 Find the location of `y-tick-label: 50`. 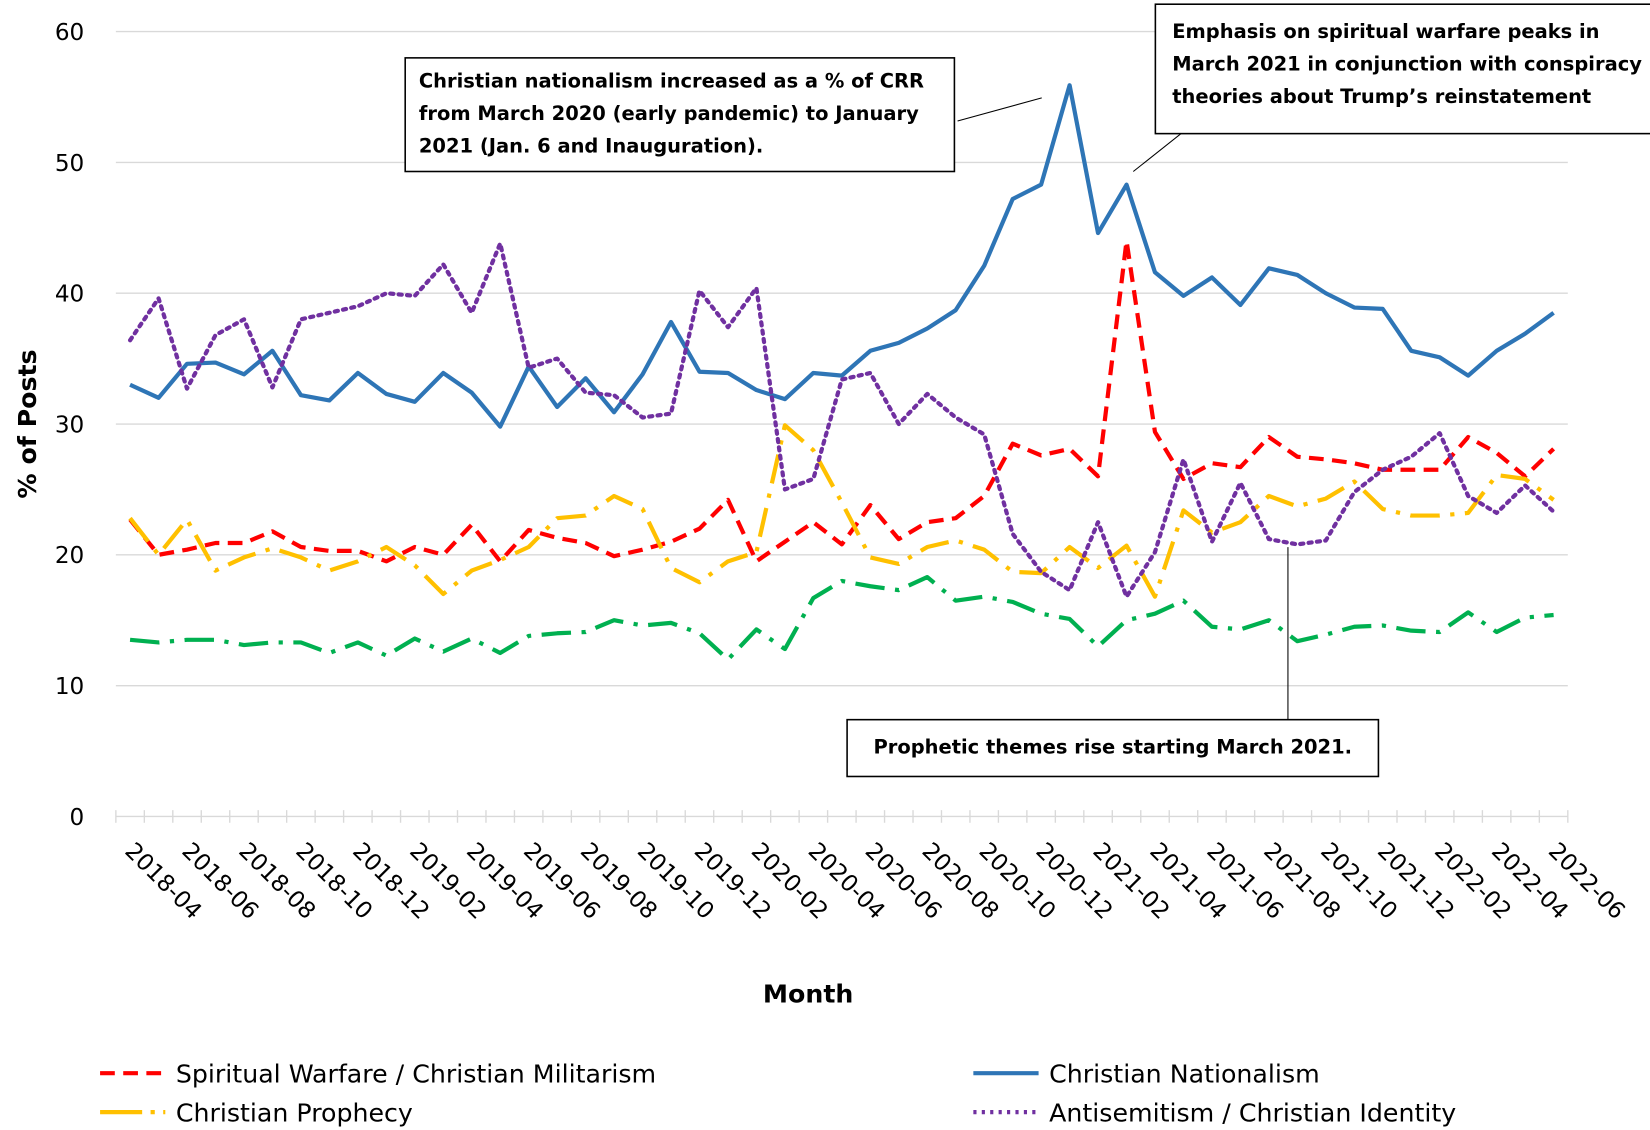

y-tick-label: 50 is located at coordinates (69, 164).